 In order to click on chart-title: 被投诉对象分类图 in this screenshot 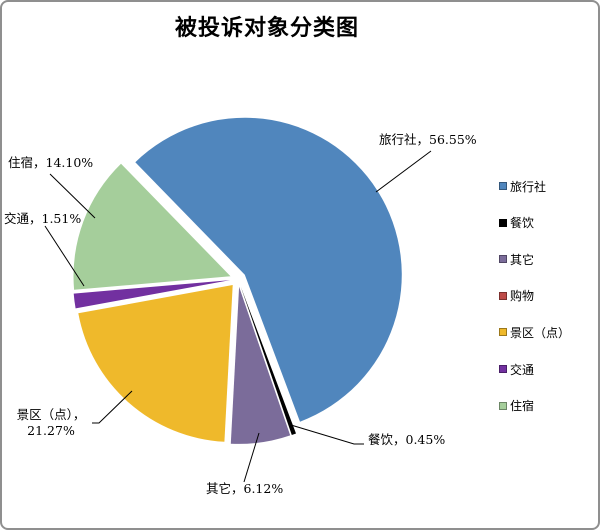, I will do `click(266, 28)`.